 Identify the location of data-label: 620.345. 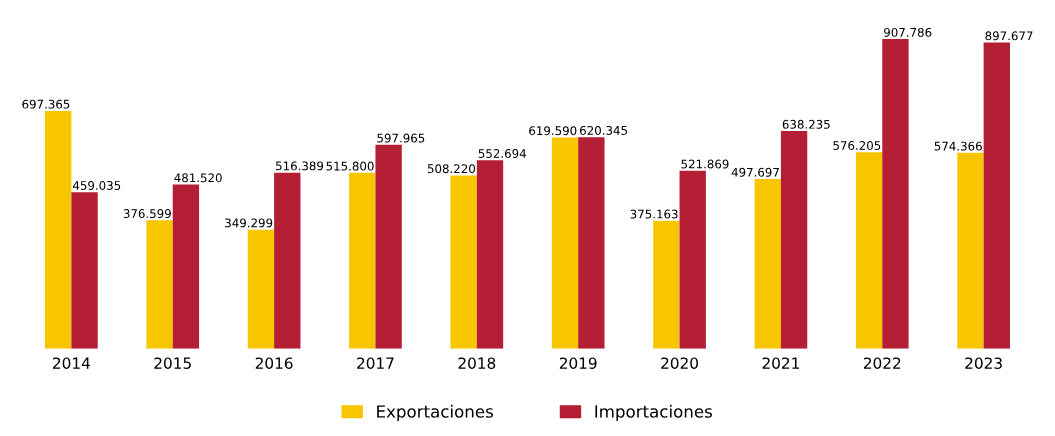
(603, 130).